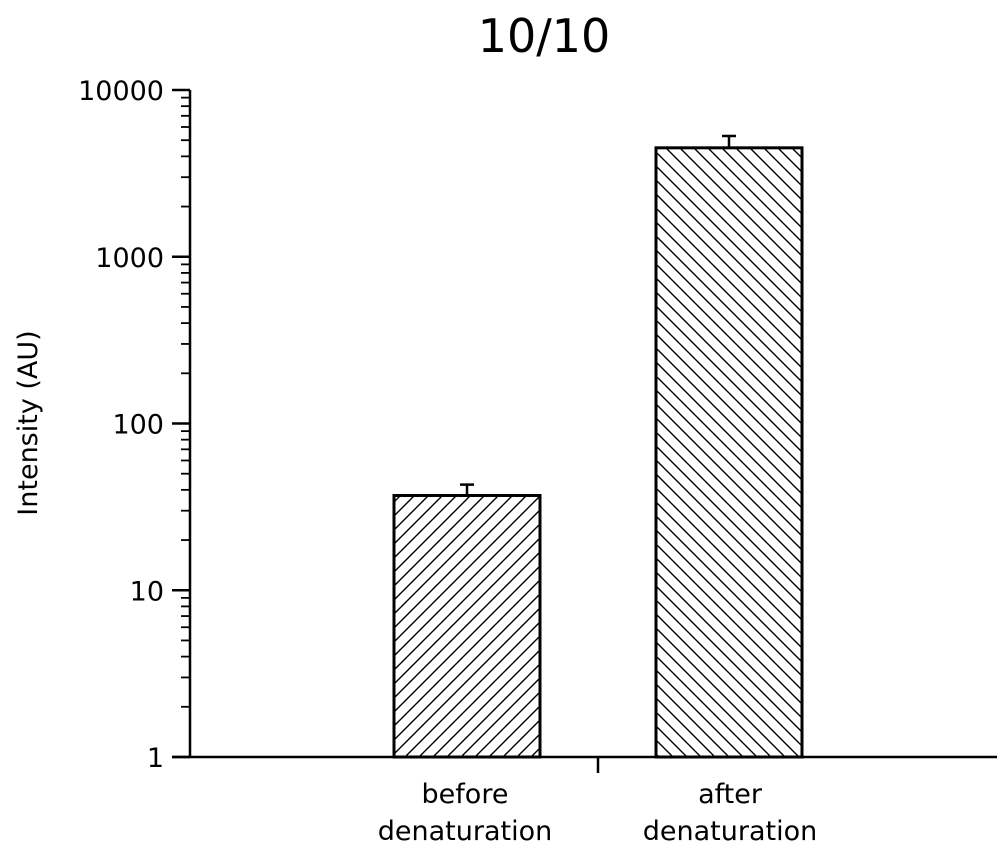  What do you see at coordinates (121, 91) in the screenshot?
I see `y-tick-label: 10000` at bounding box center [121, 91].